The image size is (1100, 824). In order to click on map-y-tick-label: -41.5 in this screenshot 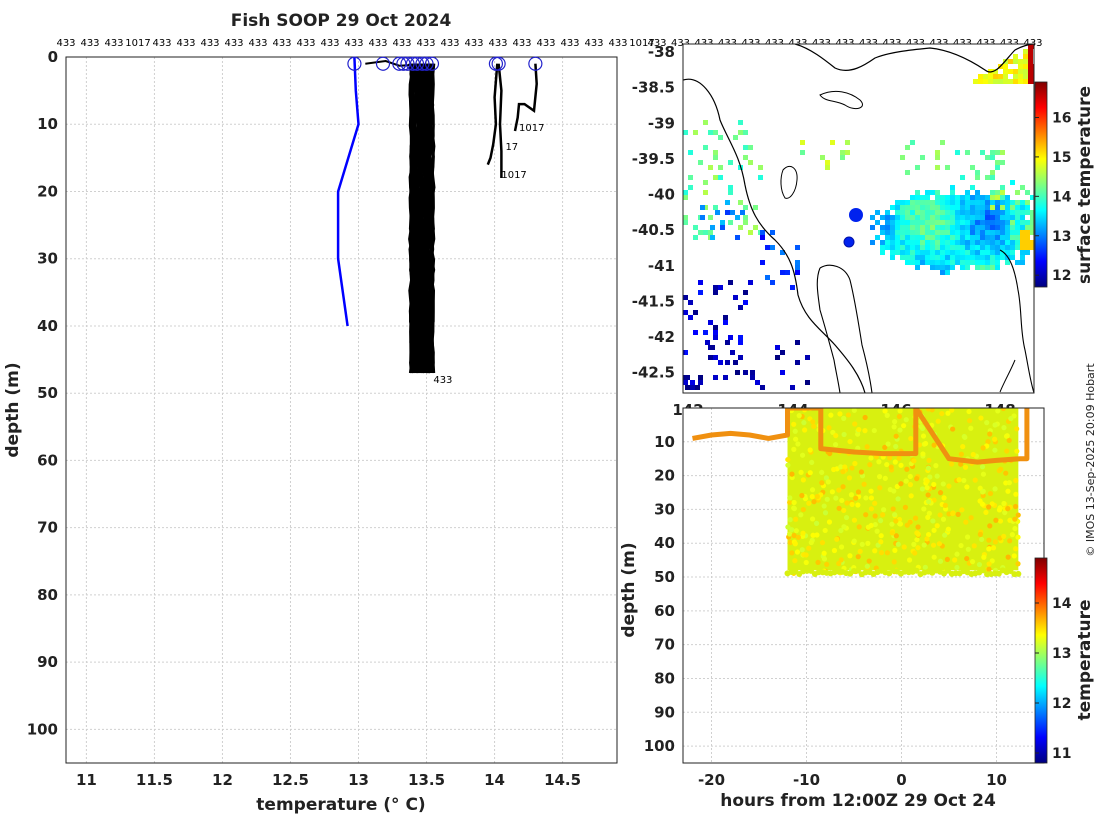, I will do `click(653, 301)`.